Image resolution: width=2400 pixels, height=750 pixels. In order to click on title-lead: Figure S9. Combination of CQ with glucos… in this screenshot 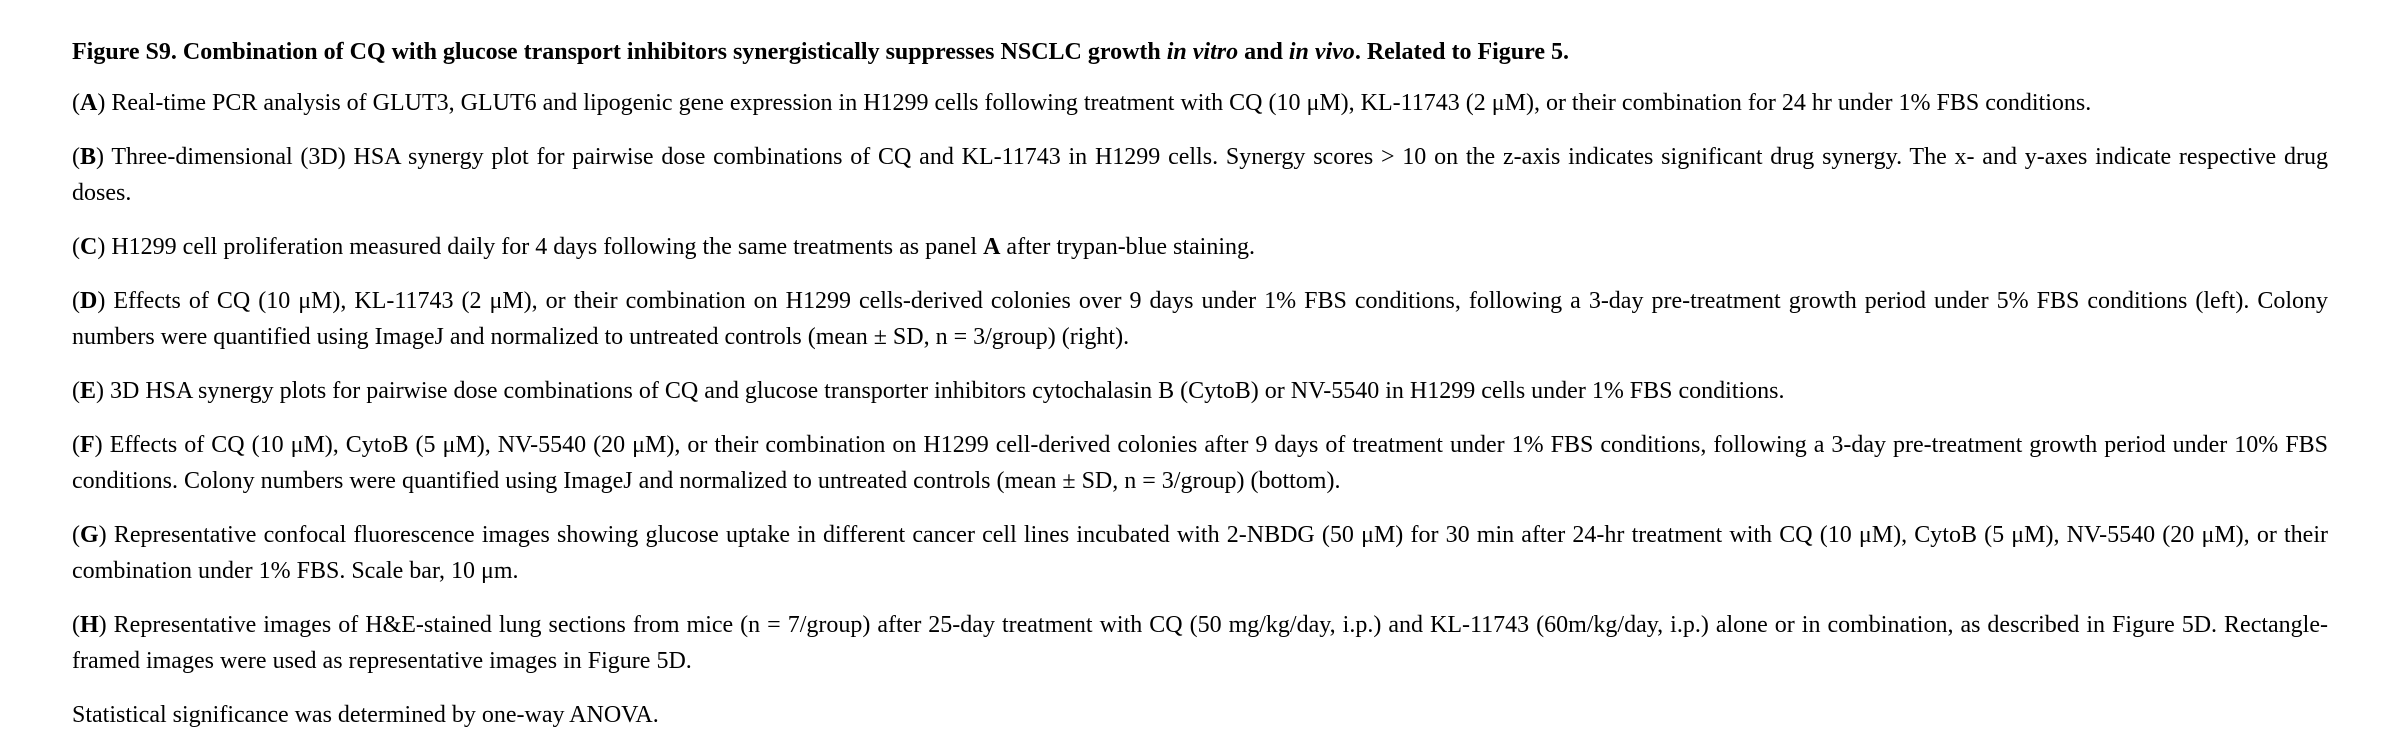, I will do `click(619, 52)`.